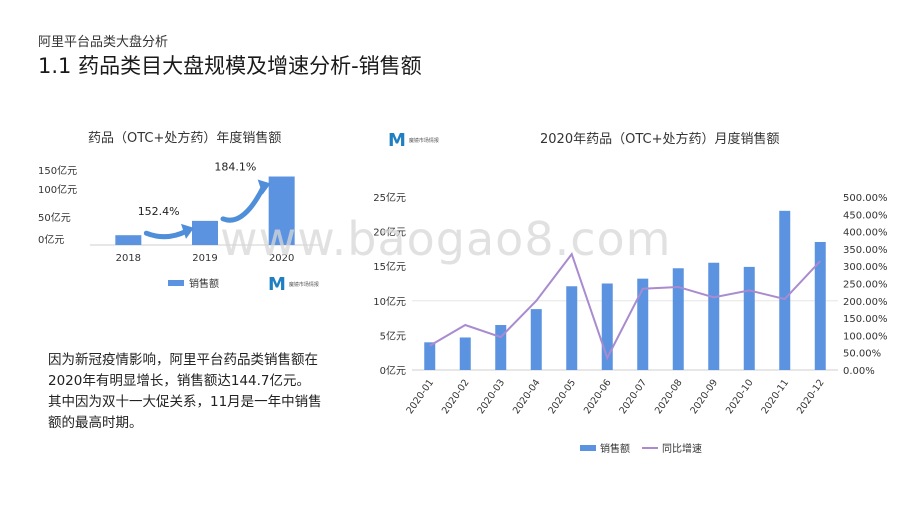  What do you see at coordinates (389, 301) in the screenshot?
I see `y-left-tick-label: 10亿元` at bounding box center [389, 301].